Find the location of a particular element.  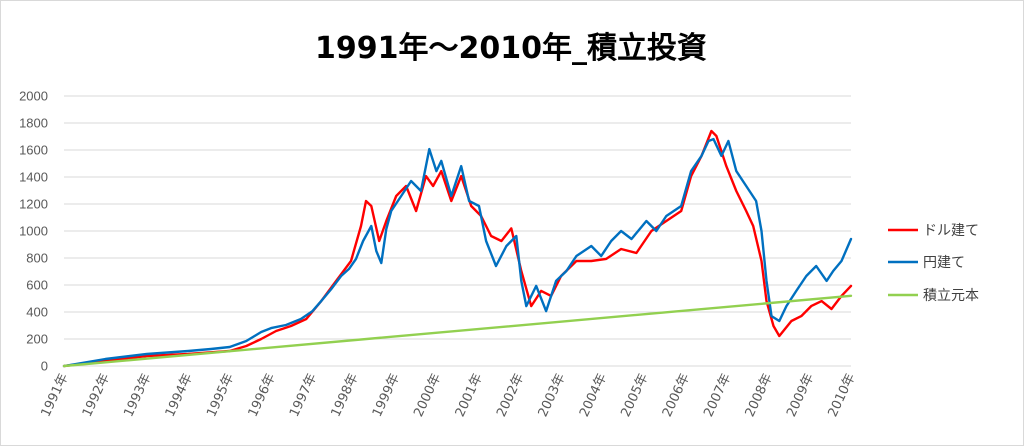

x-tick-label: 2006年 is located at coordinates (676, 395).